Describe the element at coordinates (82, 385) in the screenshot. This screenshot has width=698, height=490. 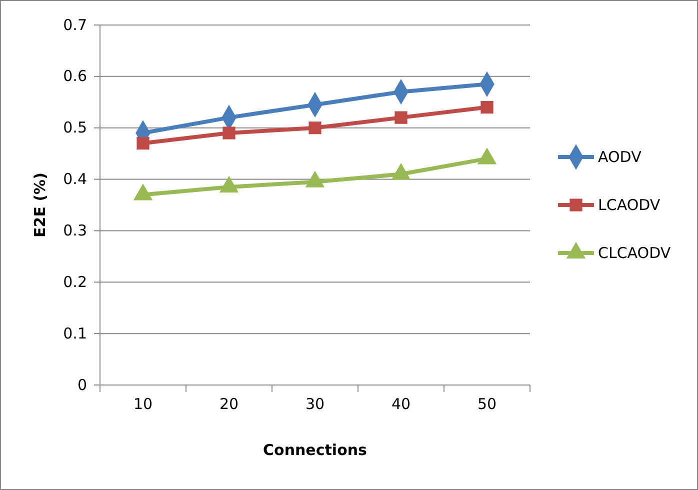
I see `y-tick-label: 0` at that location.